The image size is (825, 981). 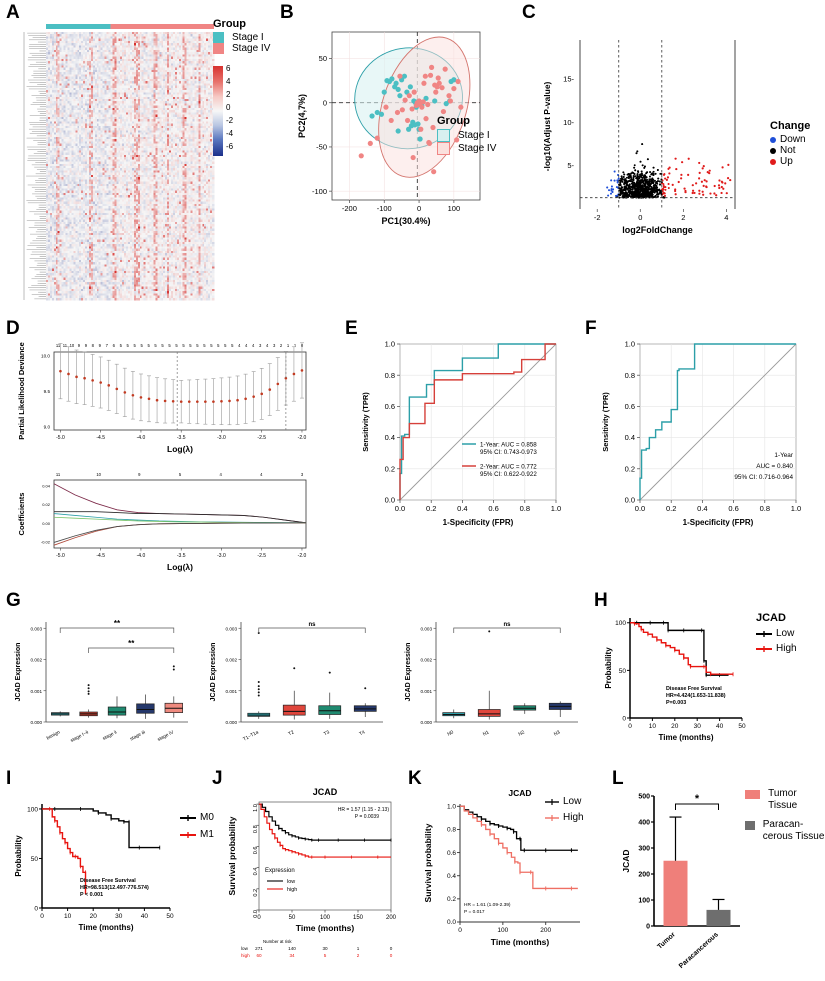 What do you see at coordinates (443, 148) in the screenshot?
I see `pca-stage4-swatch` at bounding box center [443, 148].